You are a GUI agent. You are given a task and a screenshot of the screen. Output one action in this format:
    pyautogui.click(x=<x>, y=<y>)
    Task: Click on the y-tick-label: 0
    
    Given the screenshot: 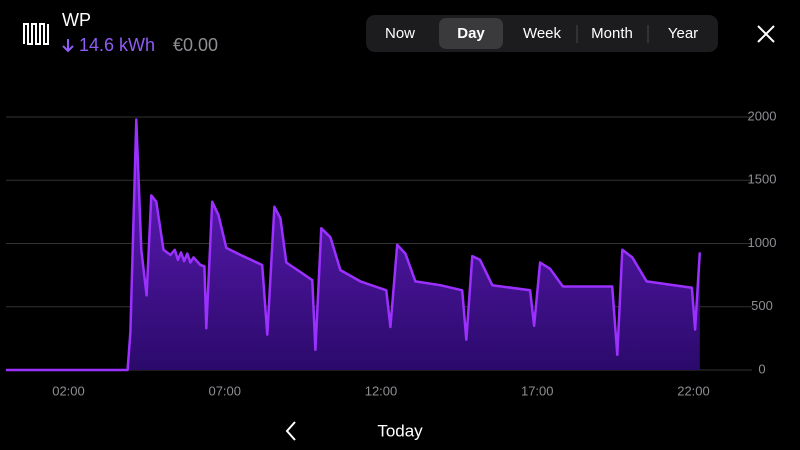 What is the action you would take?
    pyautogui.click(x=761, y=368)
    